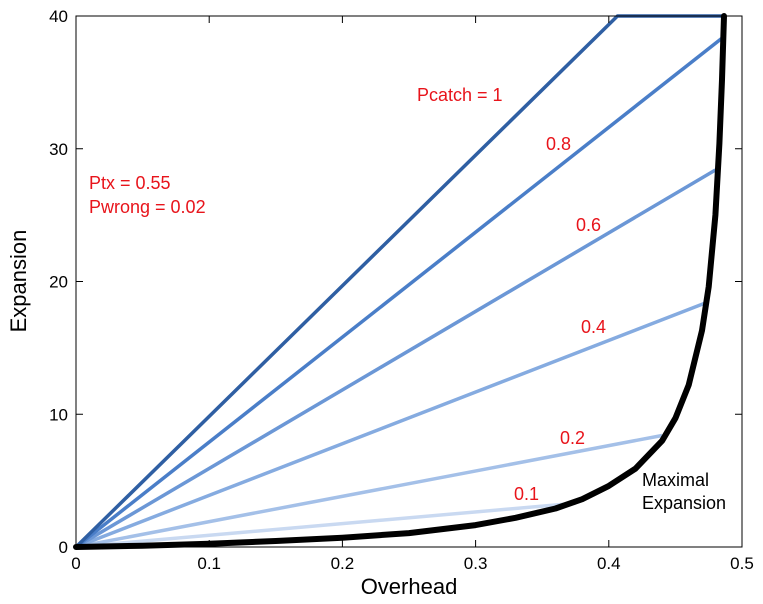 The image size is (763, 604). I want to click on y-tick-label: 0, so click(63, 547).